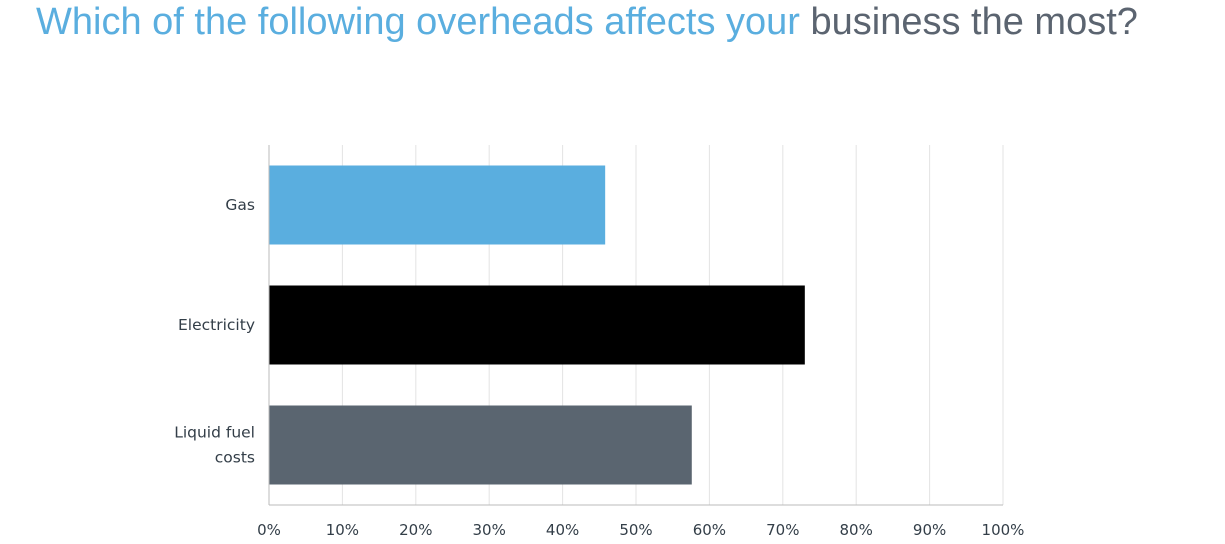 The height and width of the screenshot is (544, 1225). I want to click on x-tick-label: 10%, so click(342, 530).